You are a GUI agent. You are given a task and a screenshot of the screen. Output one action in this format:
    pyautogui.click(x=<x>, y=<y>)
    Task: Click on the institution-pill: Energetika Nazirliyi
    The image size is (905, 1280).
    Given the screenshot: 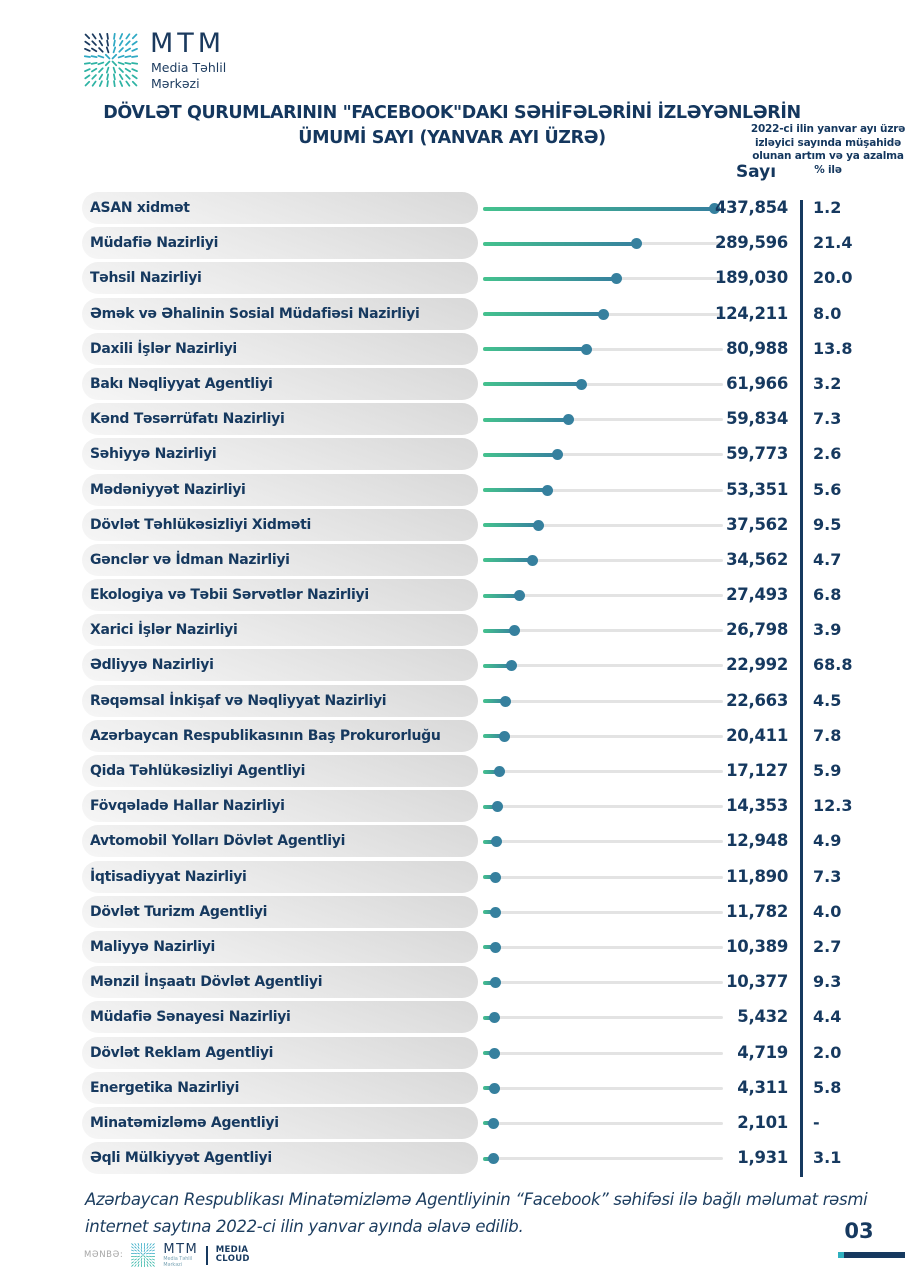 What is the action you would take?
    pyautogui.click(x=280, y=1087)
    